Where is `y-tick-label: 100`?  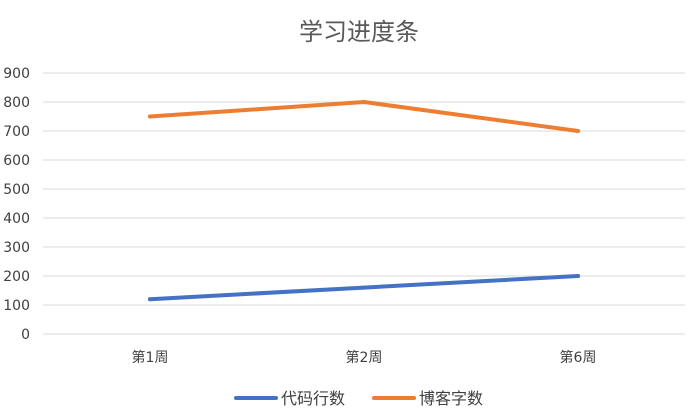
y-tick-label: 100 is located at coordinates (16, 306).